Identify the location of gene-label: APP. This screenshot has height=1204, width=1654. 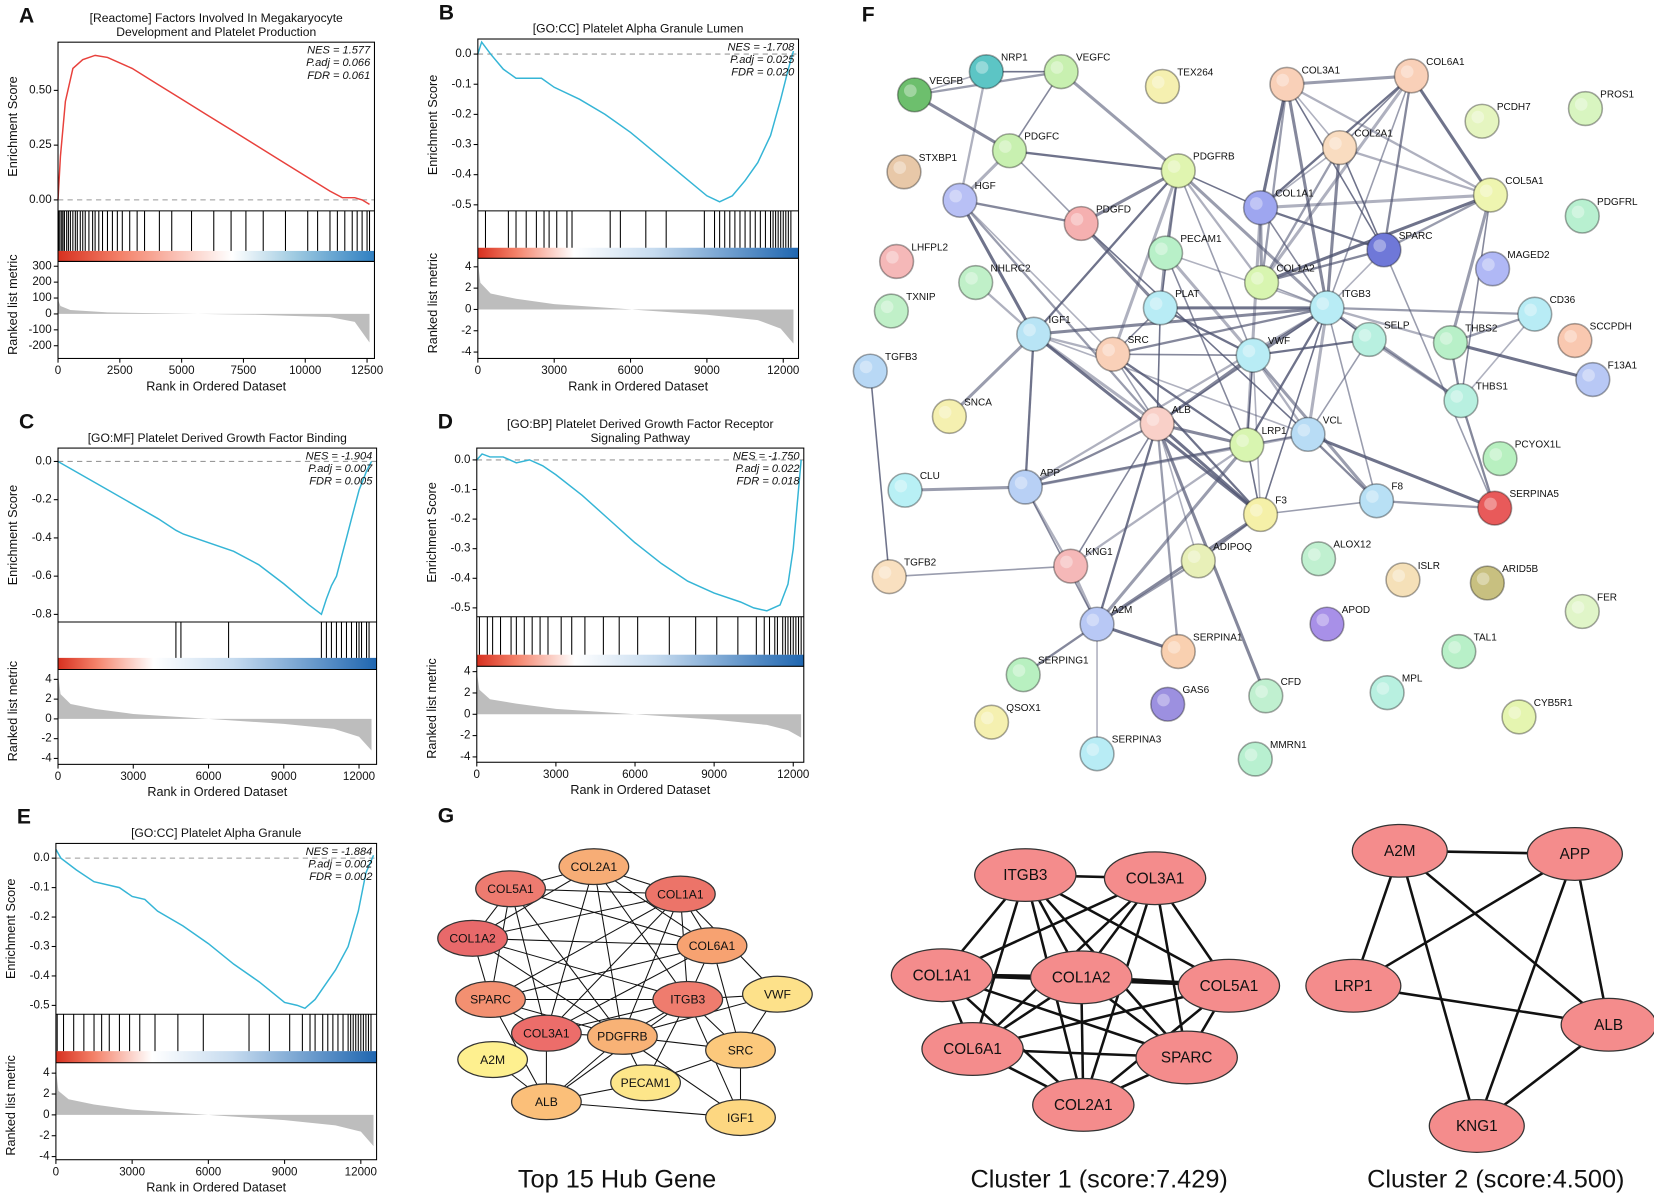
(1575, 854).